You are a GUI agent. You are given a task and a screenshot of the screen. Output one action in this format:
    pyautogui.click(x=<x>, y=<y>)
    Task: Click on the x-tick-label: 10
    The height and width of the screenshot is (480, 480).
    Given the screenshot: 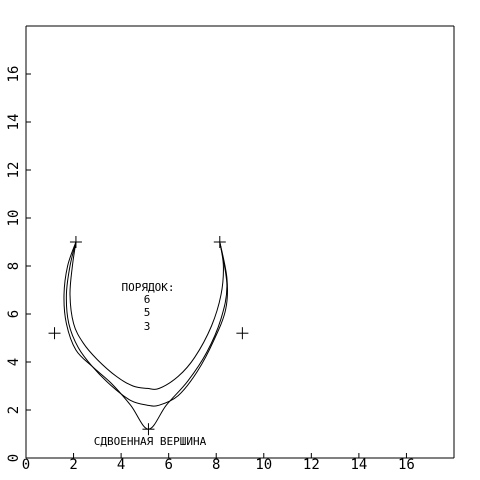 What is the action you would take?
    pyautogui.click(x=263, y=465)
    